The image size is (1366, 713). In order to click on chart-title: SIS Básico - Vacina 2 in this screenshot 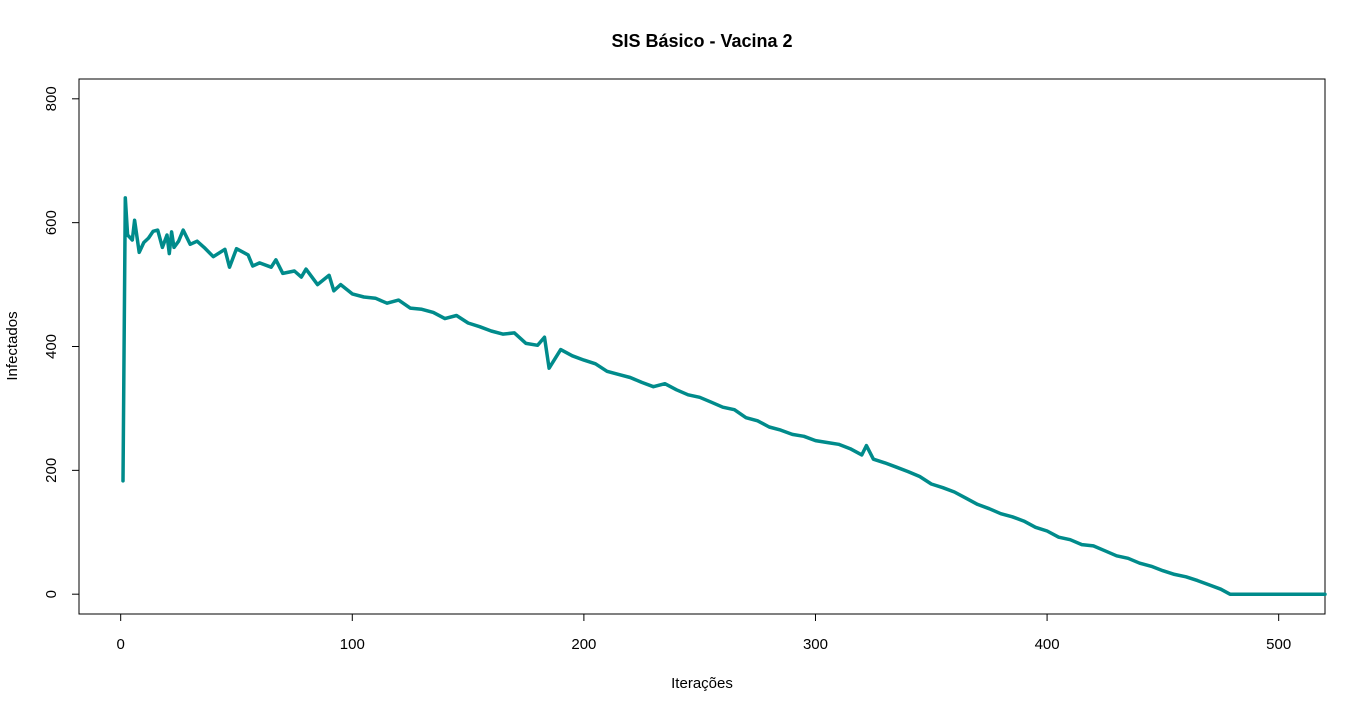, I will do `click(701, 41)`.